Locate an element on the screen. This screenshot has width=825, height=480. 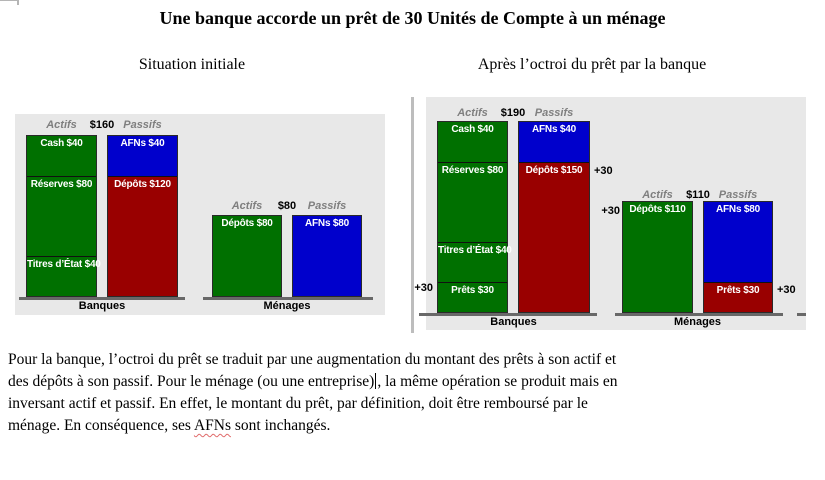
actifs-column: Cash $40 Réserves $80 Titres d’État $40 is located at coordinates (63, 216).